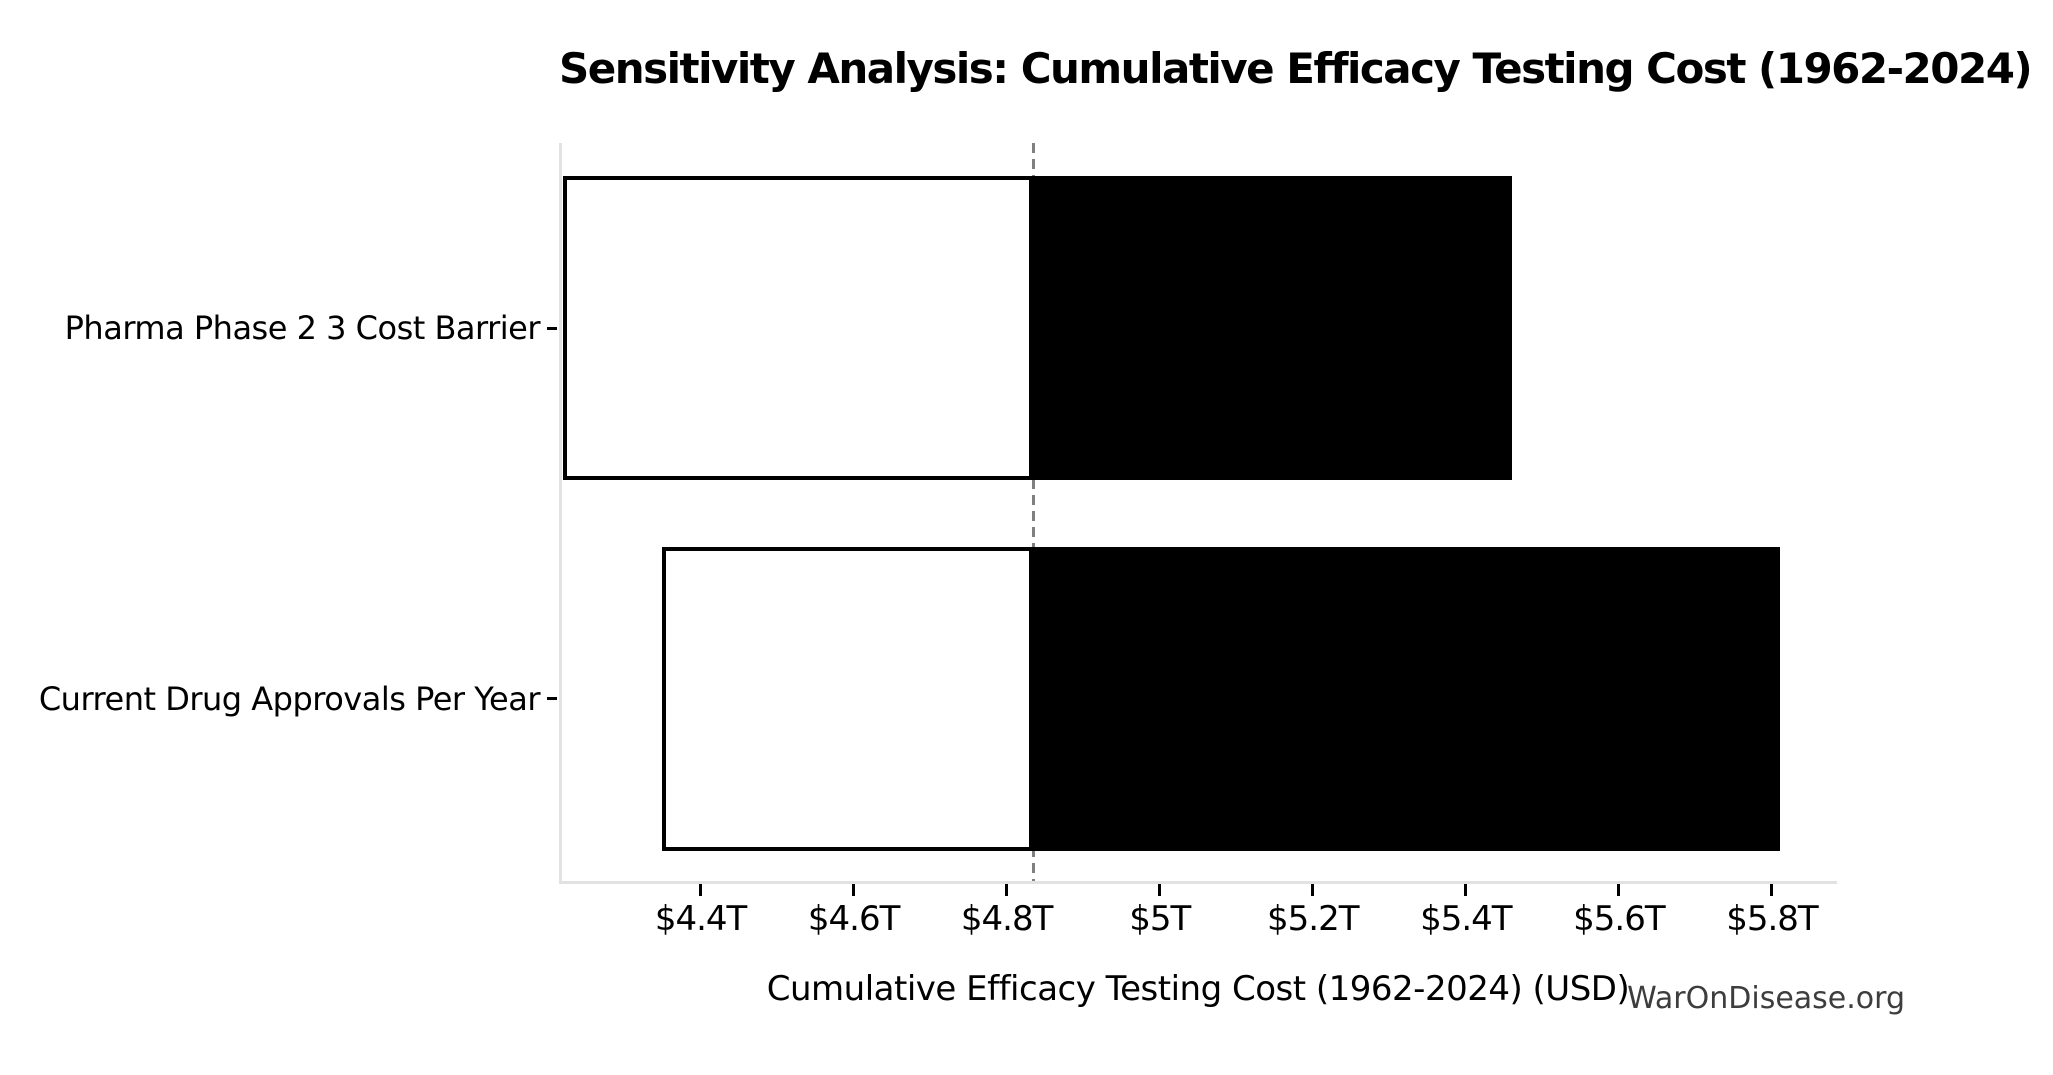 The width and height of the screenshot is (2053, 1075). What do you see at coordinates (1313, 919) in the screenshot?
I see `x-axis-tick-label: $5.2T` at bounding box center [1313, 919].